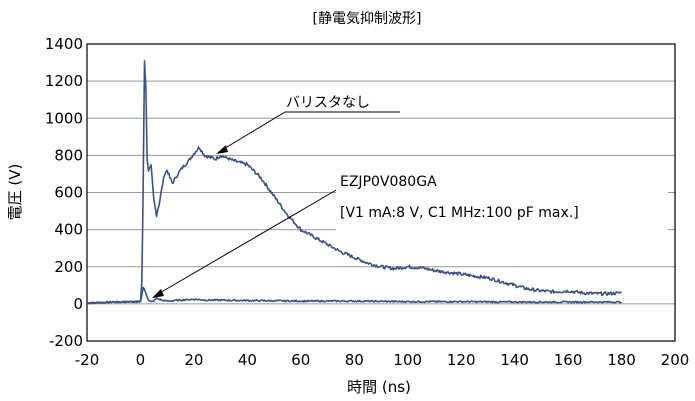  I want to click on x-tick-label: 20, so click(193, 360).